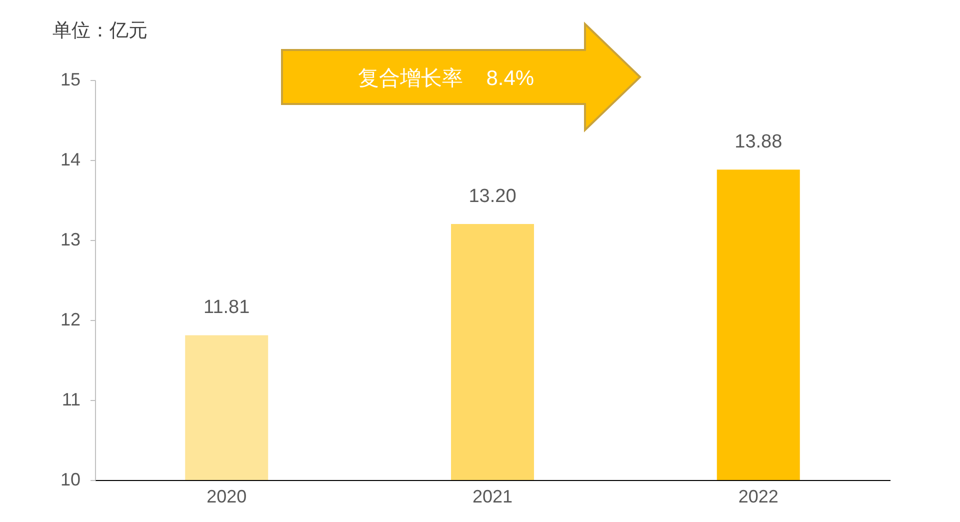  What do you see at coordinates (70, 240) in the screenshot?
I see `y-tick-label: 13` at bounding box center [70, 240].